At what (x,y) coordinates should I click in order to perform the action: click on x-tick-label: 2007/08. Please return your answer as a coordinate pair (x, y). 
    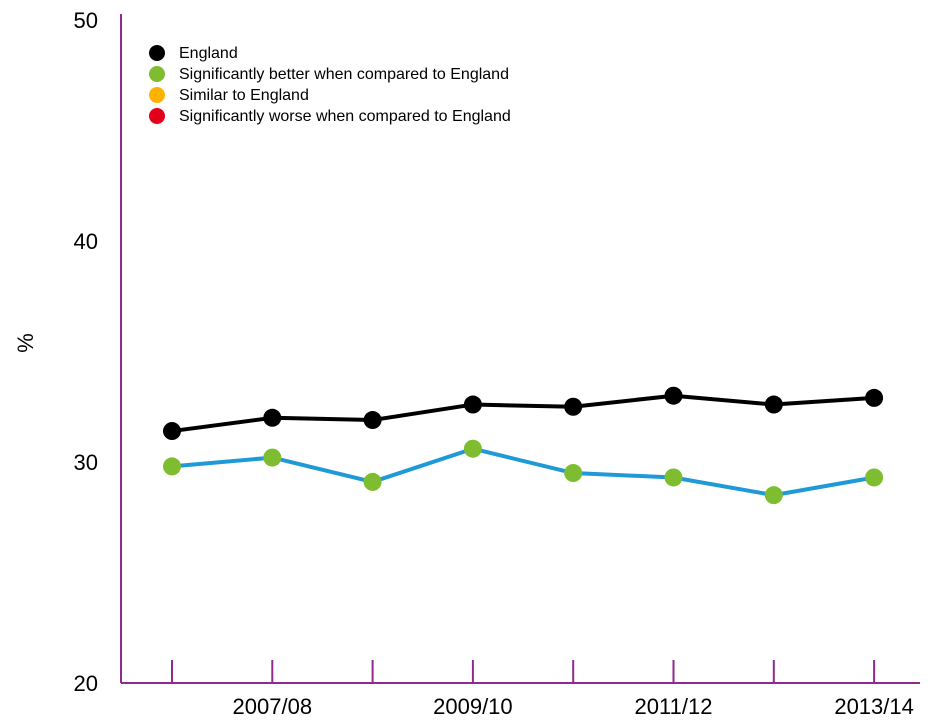
    Looking at the image, I should click on (273, 706).